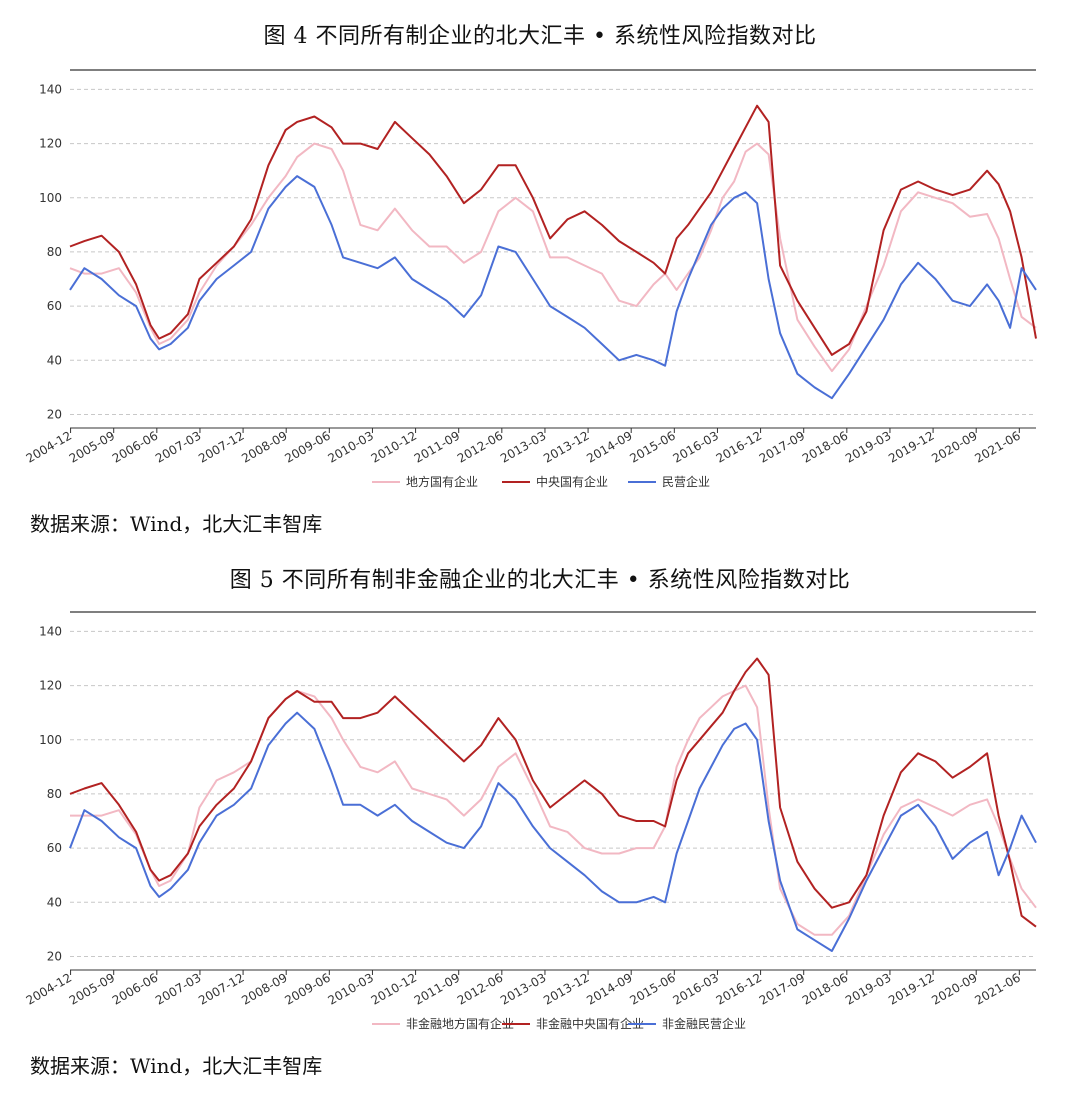 This screenshot has width=1080, height=1096. I want to click on legend-label: 非金融民营企业, so click(704, 1023).